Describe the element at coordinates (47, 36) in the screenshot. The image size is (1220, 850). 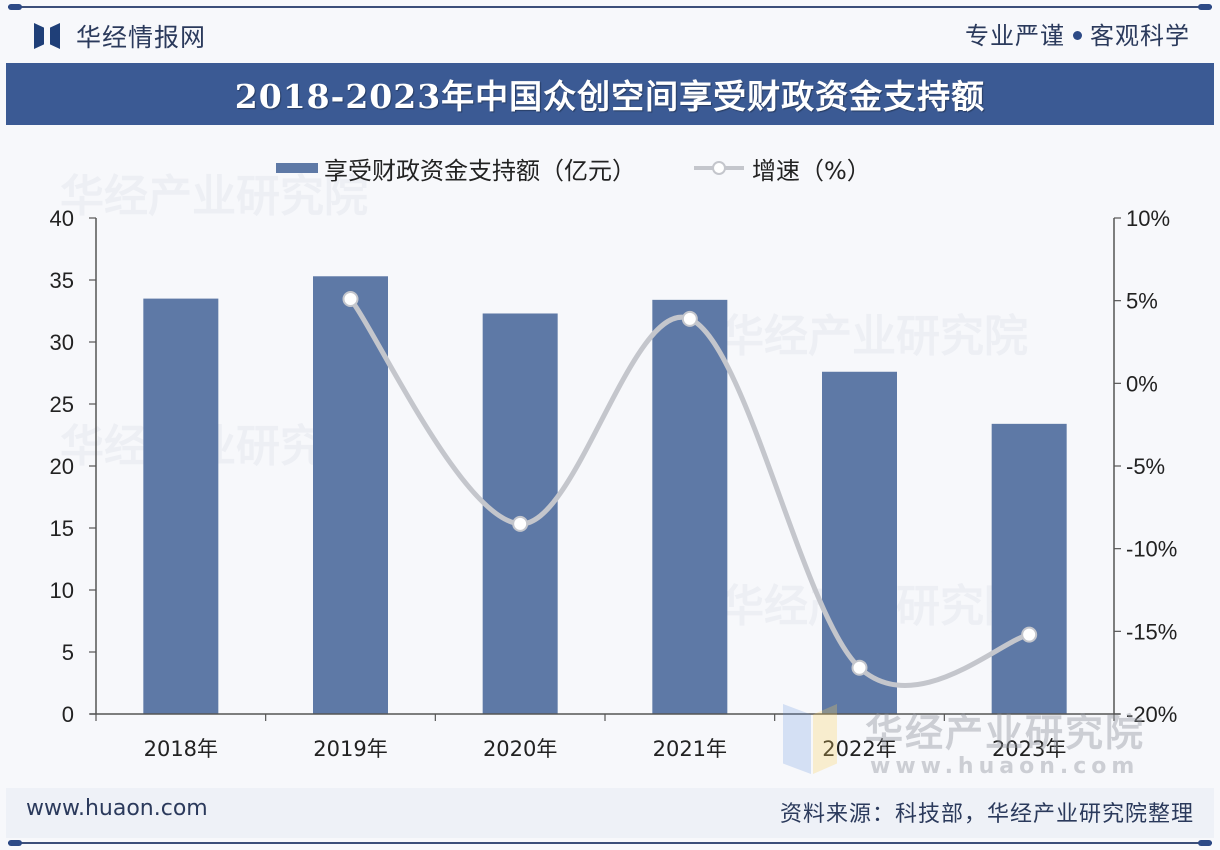
I see `brand-logo-icon` at that location.